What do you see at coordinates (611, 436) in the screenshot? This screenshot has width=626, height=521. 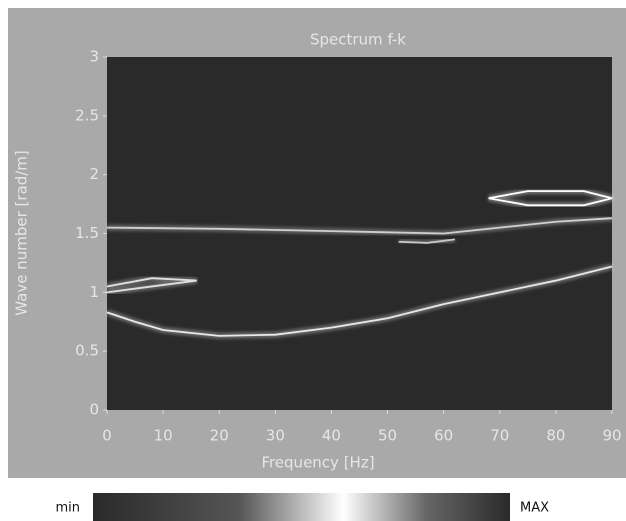 I see `x-tick-label: 90` at bounding box center [611, 436].